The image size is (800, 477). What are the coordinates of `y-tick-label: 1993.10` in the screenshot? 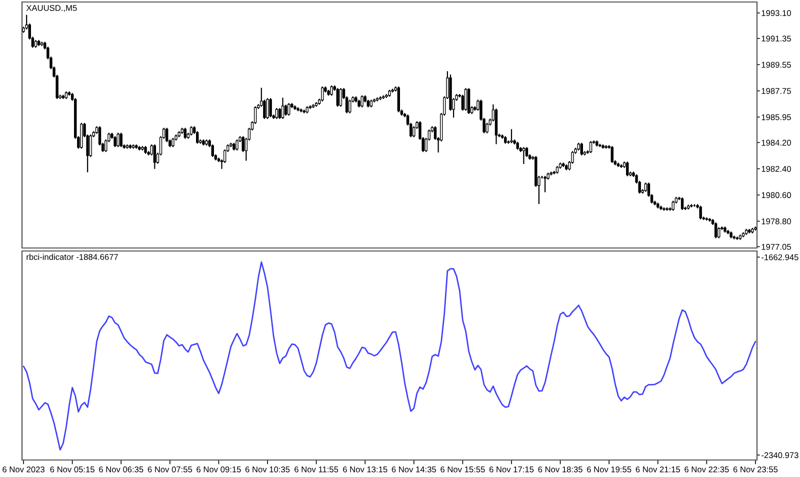 It's located at (776, 13).